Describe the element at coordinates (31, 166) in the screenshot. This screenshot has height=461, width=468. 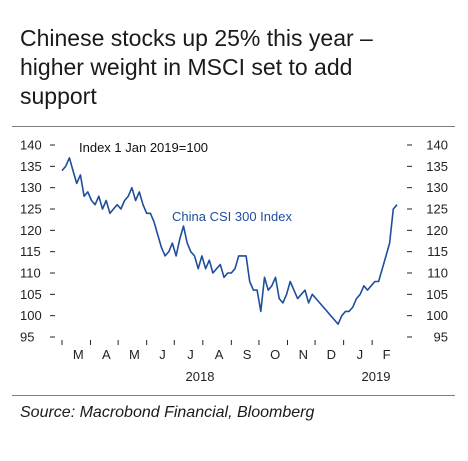
I see `y-tick-label-left: 135` at that location.